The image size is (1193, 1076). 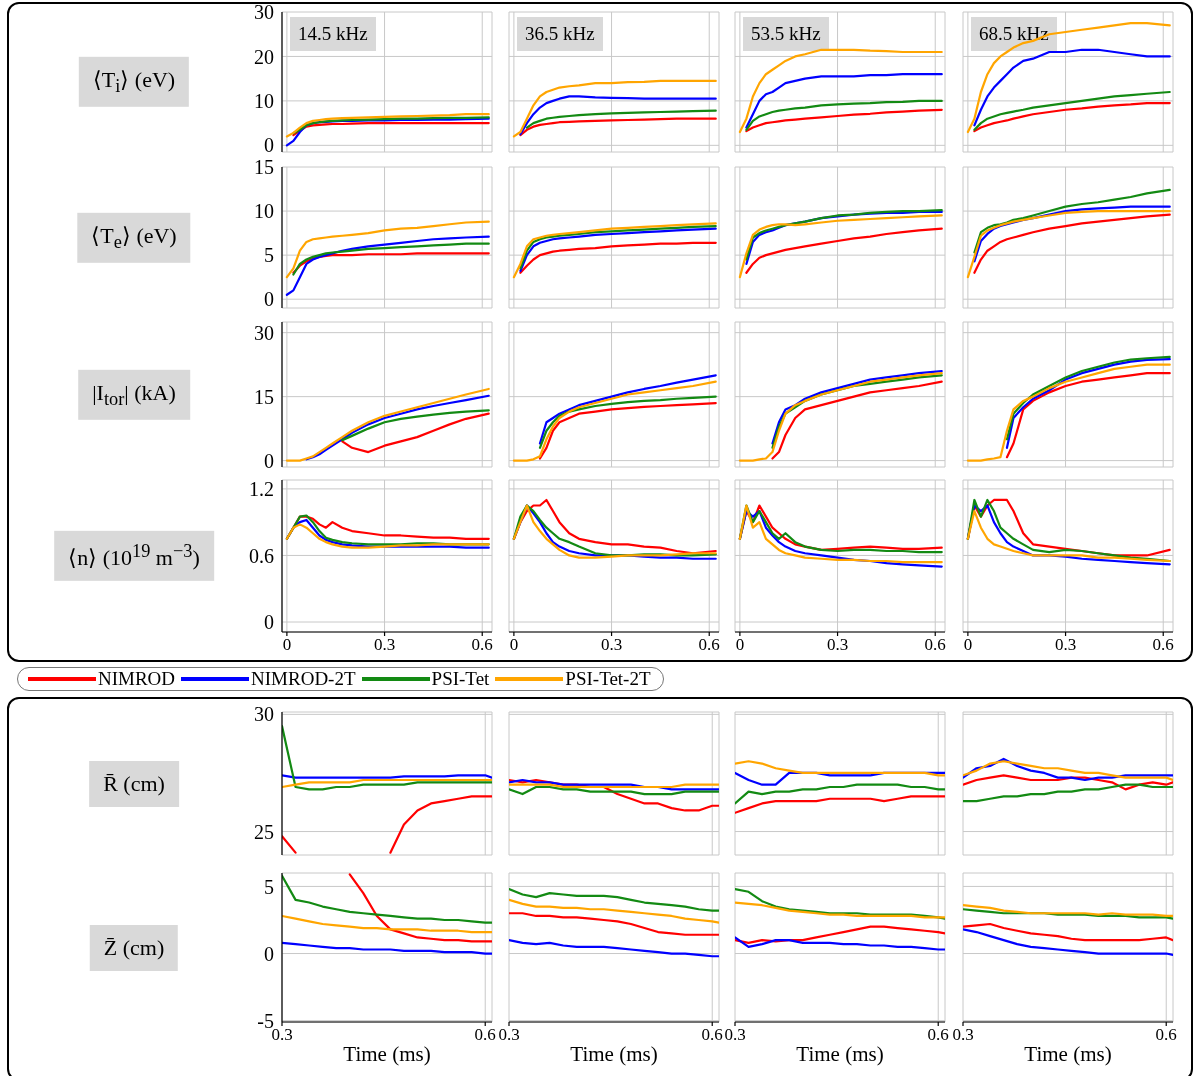 What do you see at coordinates (264, 56) in the screenshot?
I see `y-tick-label: 20` at bounding box center [264, 56].